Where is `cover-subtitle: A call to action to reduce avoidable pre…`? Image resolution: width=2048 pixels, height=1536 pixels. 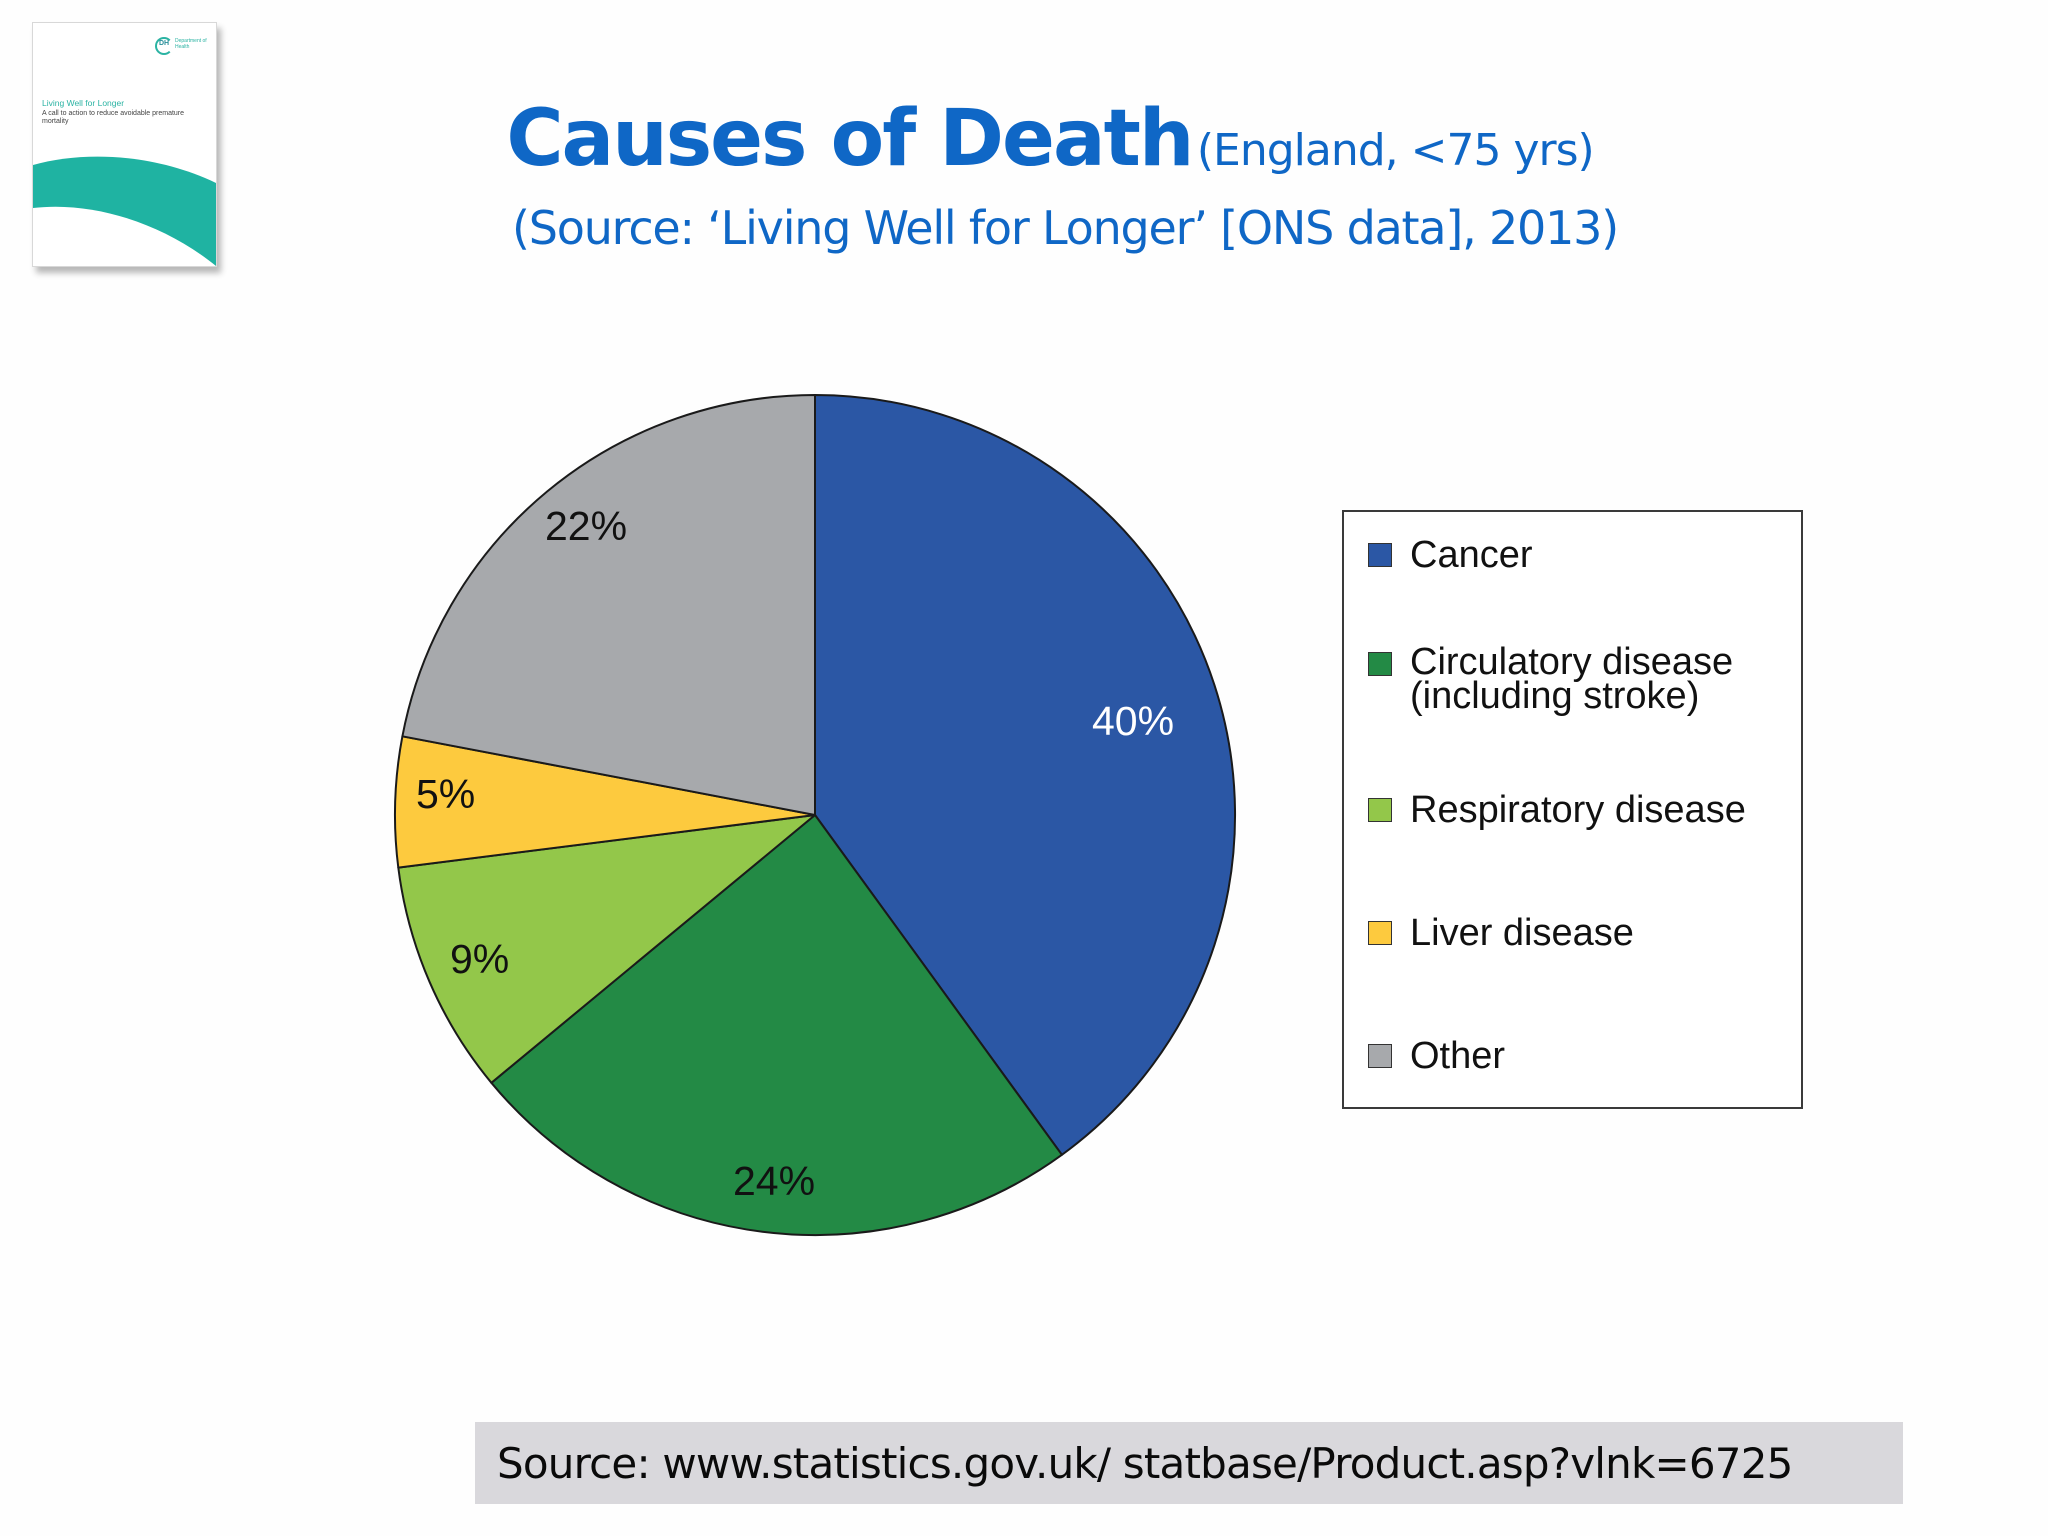
cover-subtitle: A call to action to reduce avoidable pre… is located at coordinates (113, 117).